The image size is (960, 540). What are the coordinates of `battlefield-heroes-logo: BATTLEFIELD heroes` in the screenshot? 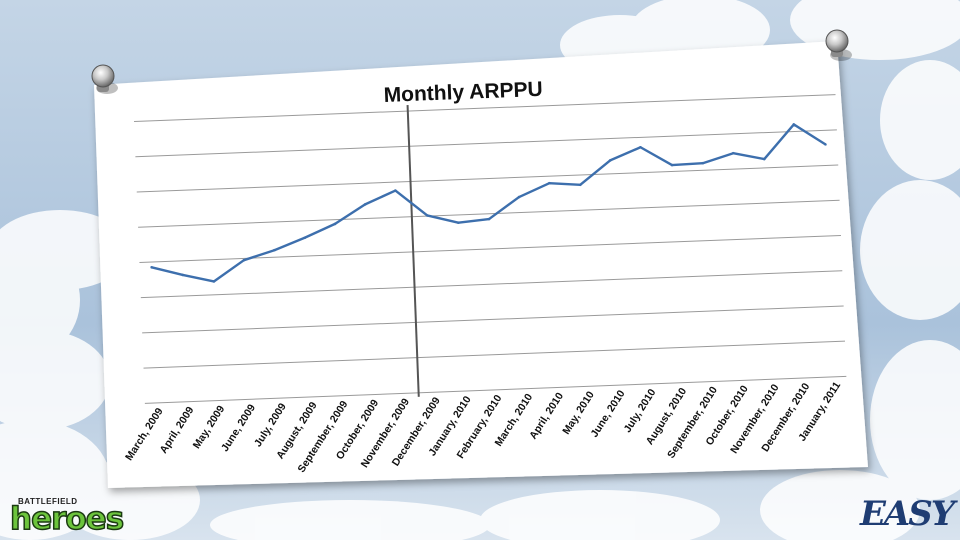 It's located at (68, 517).